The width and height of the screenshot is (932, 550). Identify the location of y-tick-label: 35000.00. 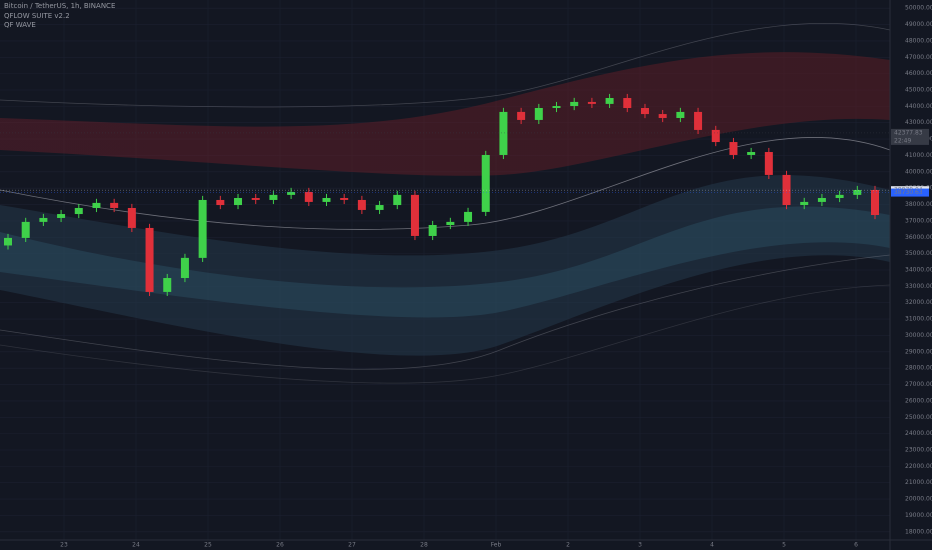
(918, 253).